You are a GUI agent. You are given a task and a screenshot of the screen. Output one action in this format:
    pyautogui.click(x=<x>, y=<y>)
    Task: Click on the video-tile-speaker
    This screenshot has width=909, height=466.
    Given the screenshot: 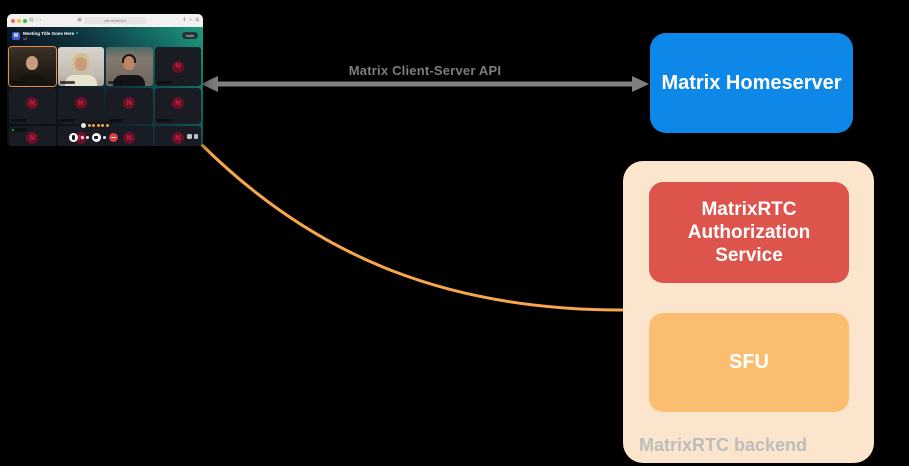 What is the action you would take?
    pyautogui.click(x=32, y=66)
    